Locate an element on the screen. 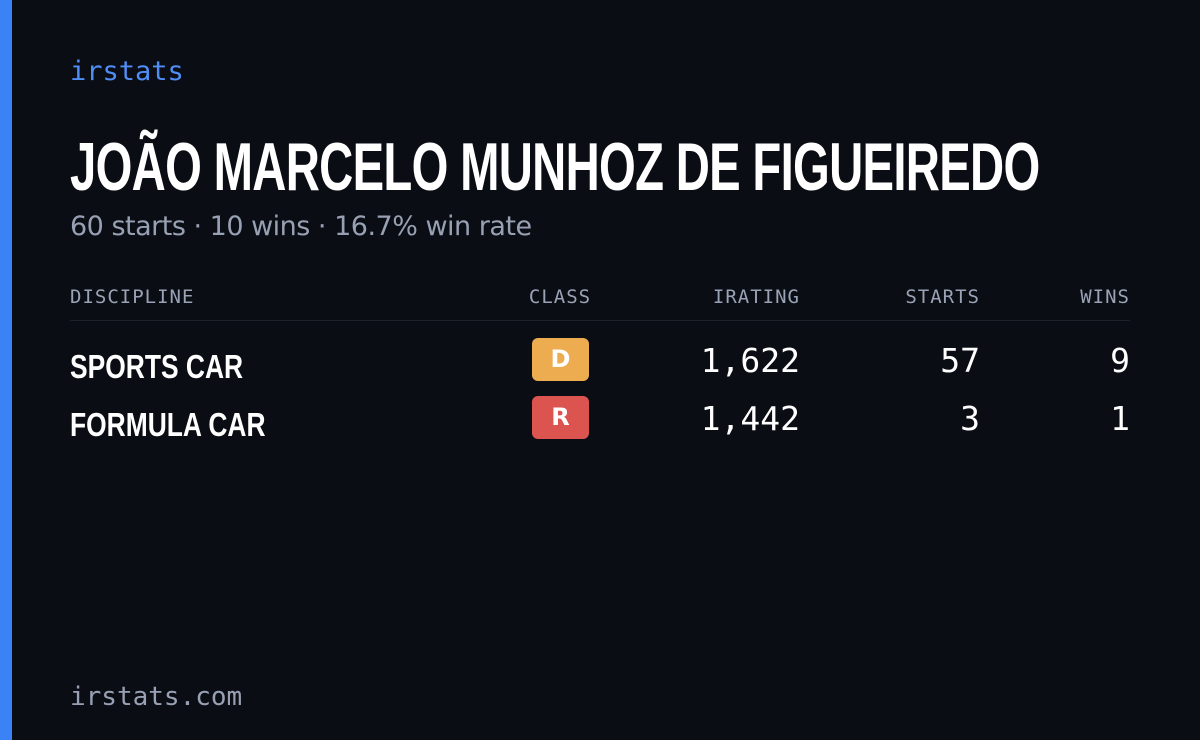  discipline: FORMULA CAR is located at coordinates (168, 424).